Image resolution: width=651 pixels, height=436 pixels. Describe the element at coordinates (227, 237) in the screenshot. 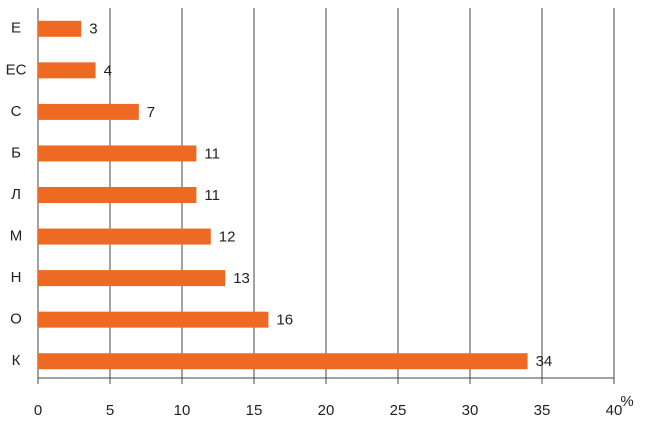

I see `value-label: 12` at that location.